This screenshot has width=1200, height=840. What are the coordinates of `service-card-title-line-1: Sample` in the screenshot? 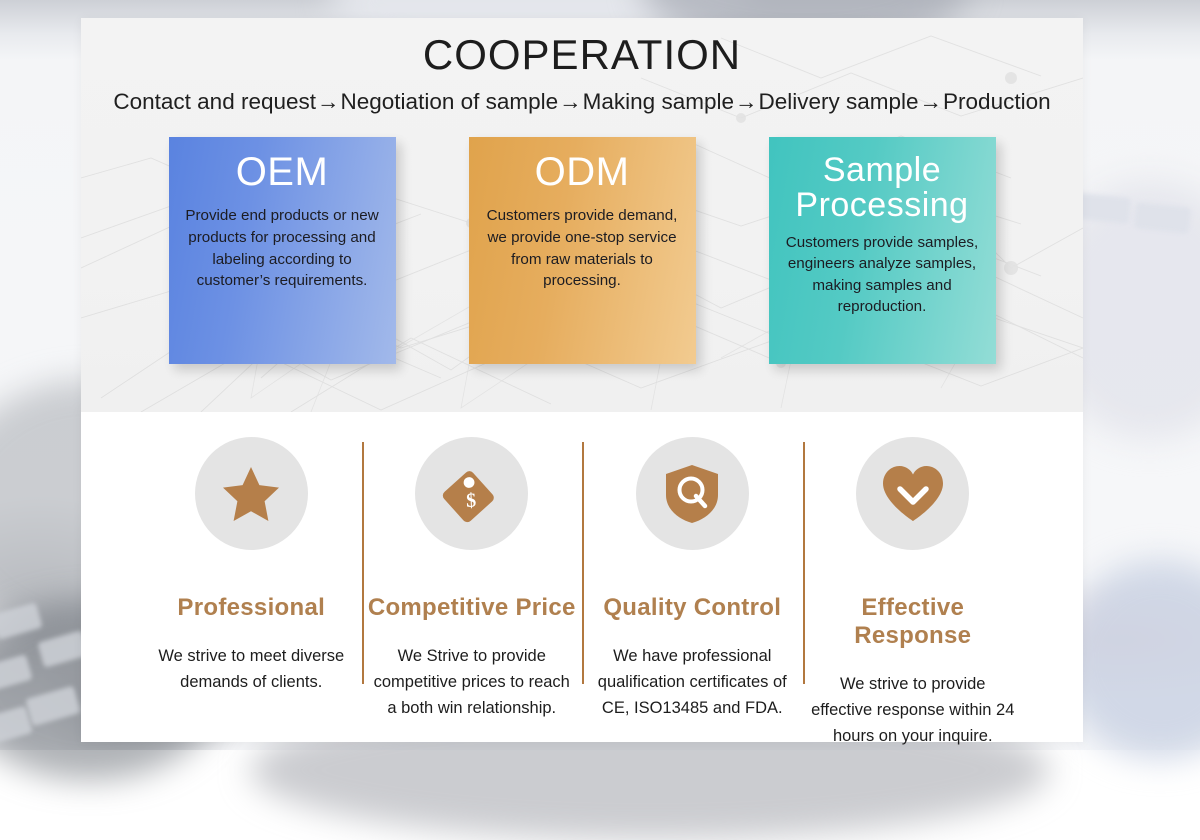 It's located at (882, 170).